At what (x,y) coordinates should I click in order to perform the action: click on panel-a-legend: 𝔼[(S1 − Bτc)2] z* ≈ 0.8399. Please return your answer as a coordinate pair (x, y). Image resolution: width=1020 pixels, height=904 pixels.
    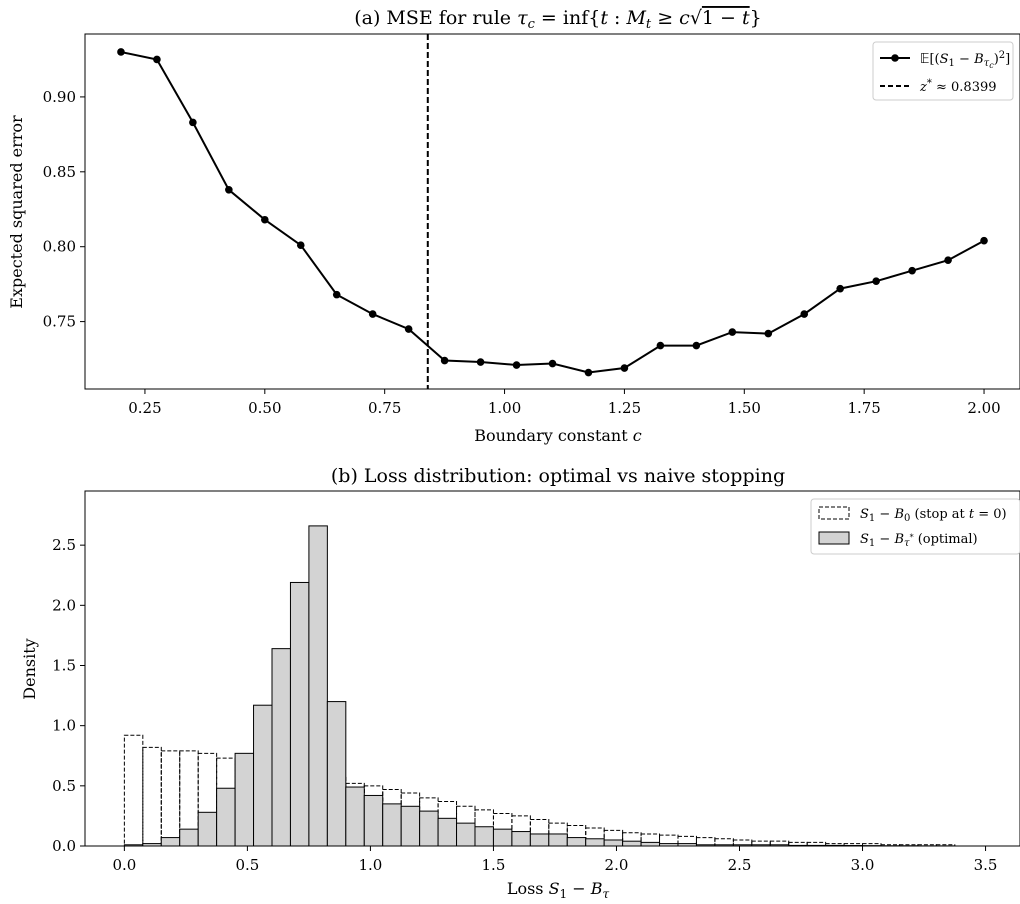
    Looking at the image, I should click on (943, 71).